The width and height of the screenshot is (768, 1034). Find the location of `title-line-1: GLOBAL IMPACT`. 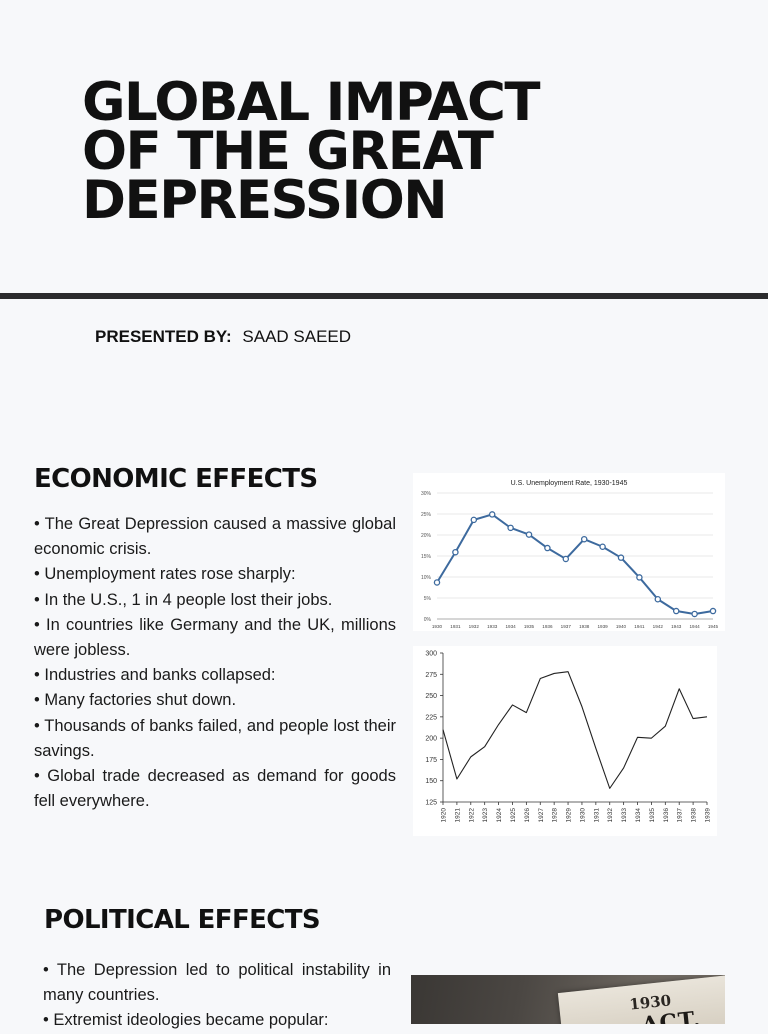

title-line-1: GLOBAL IMPACT is located at coordinates (311, 102).